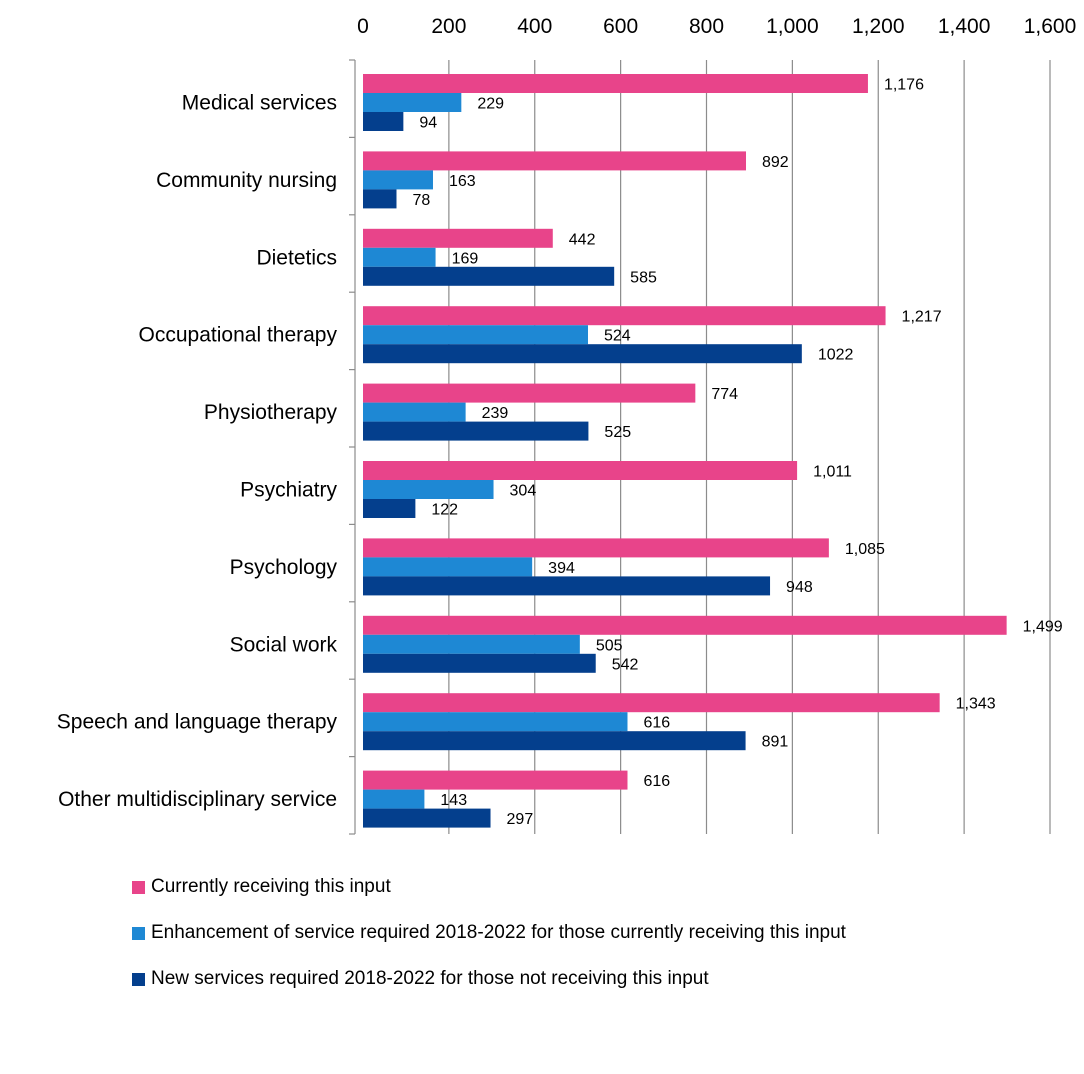  What do you see at coordinates (609, 645) in the screenshot?
I see `data-label: 505` at bounding box center [609, 645].